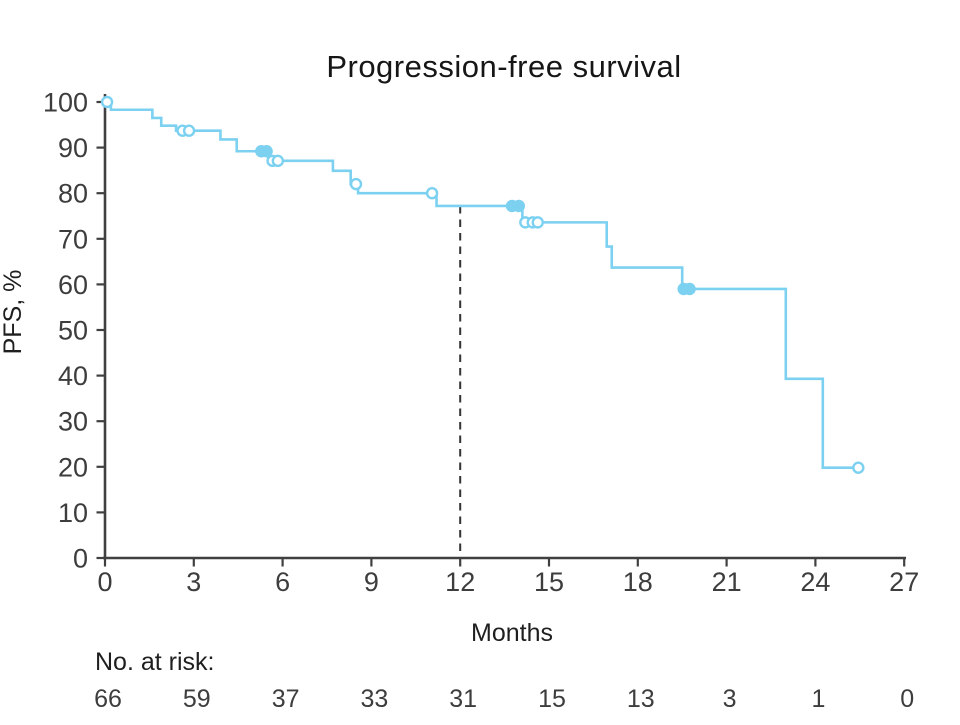 The width and height of the screenshot is (960, 725). What do you see at coordinates (371, 582) in the screenshot?
I see `x-tick-label: 9` at bounding box center [371, 582].